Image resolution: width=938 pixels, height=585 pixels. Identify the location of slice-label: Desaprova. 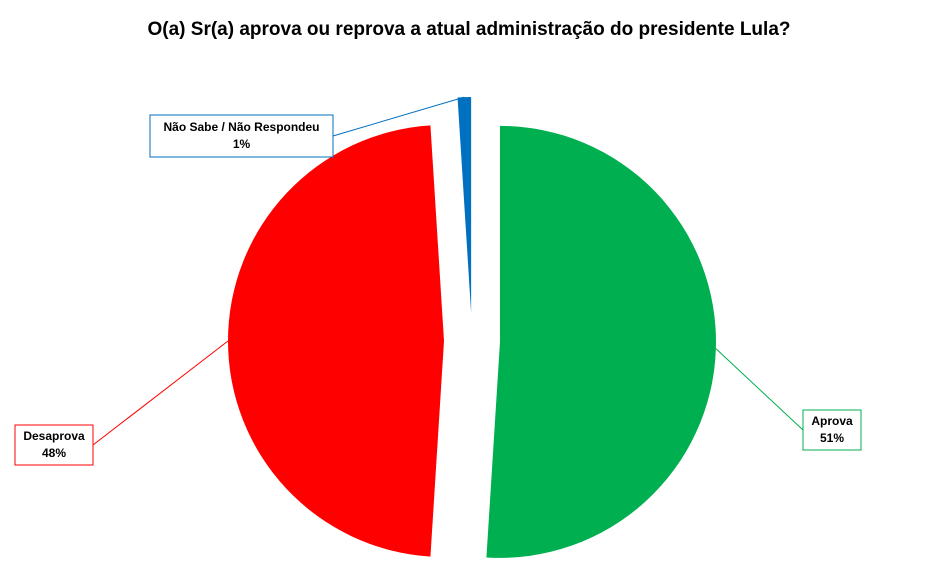
(54, 436).